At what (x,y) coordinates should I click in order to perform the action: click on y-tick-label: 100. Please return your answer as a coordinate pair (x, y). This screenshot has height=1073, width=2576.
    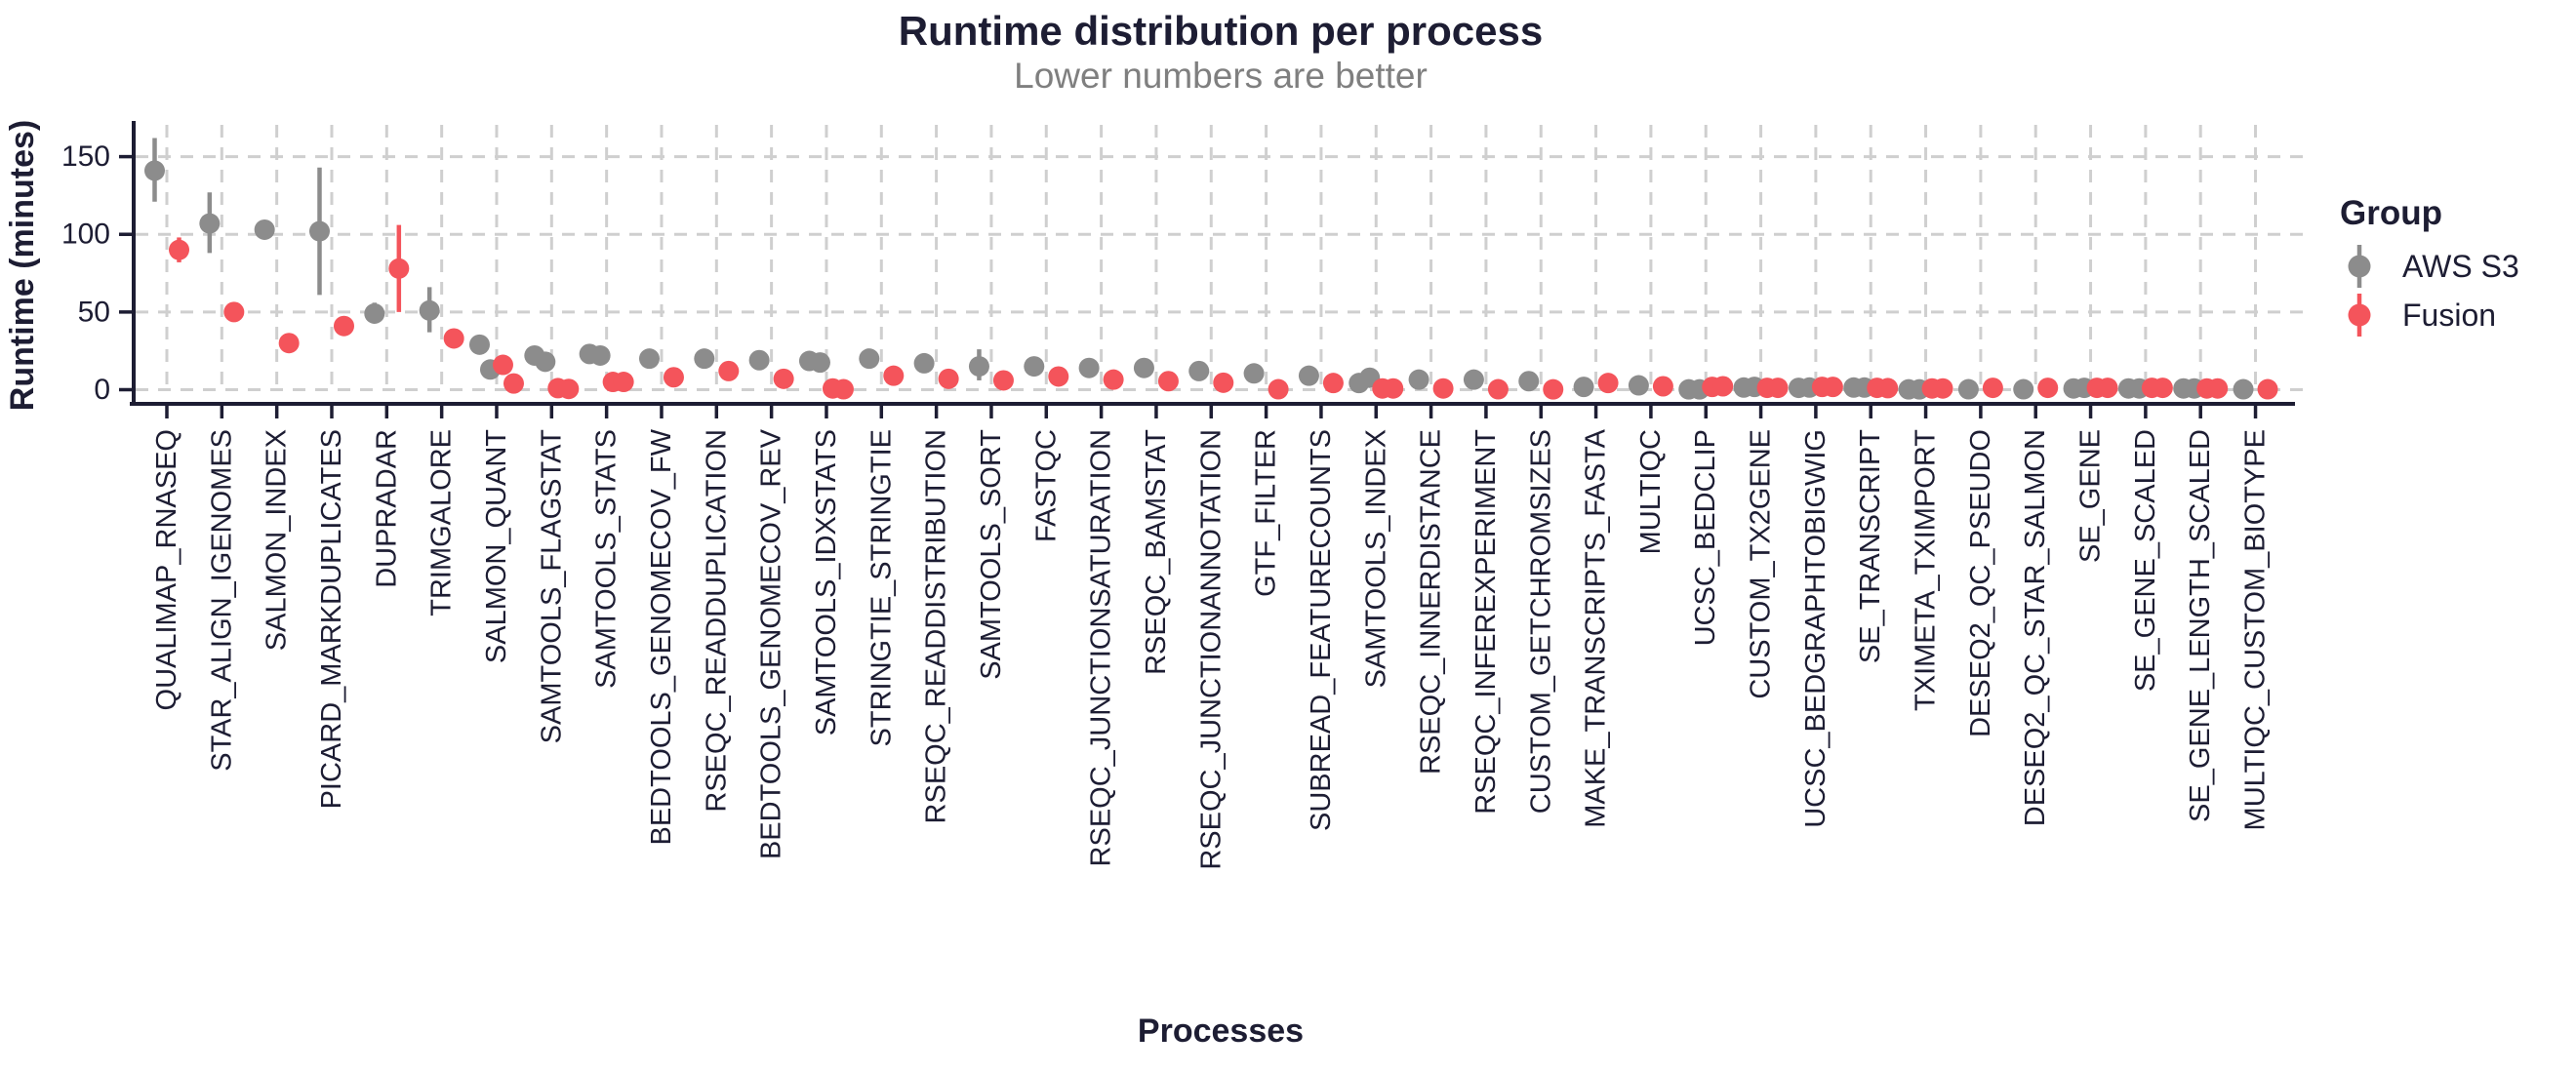
    Looking at the image, I should click on (85, 235).